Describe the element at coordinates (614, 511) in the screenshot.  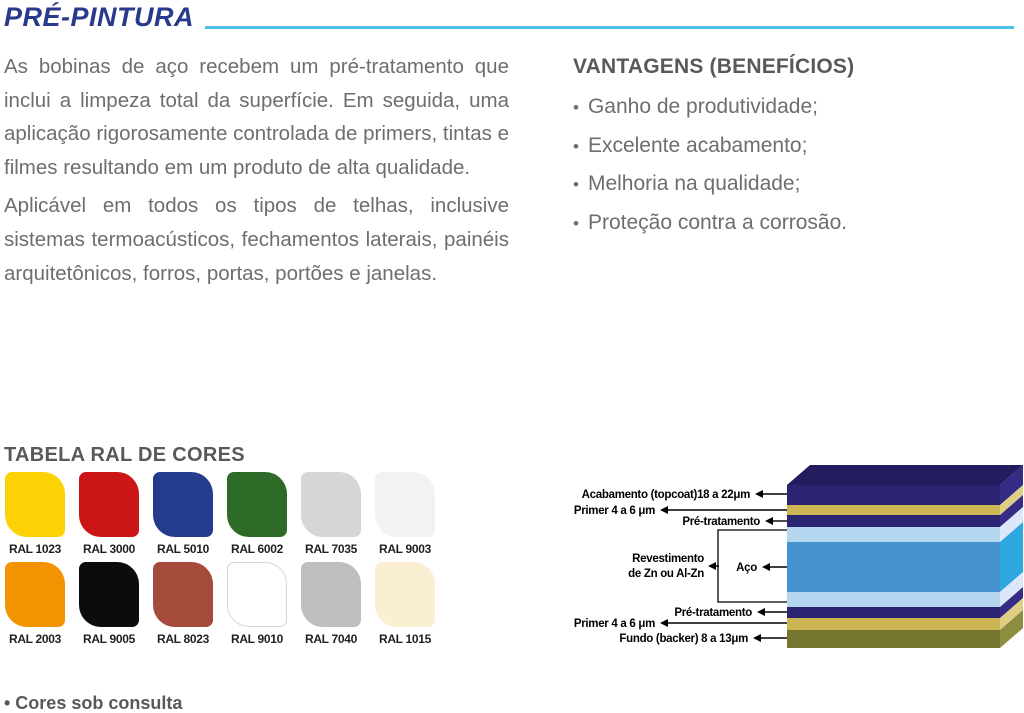
I see `label-primer-top: Primer 4 a 6 μm` at that location.